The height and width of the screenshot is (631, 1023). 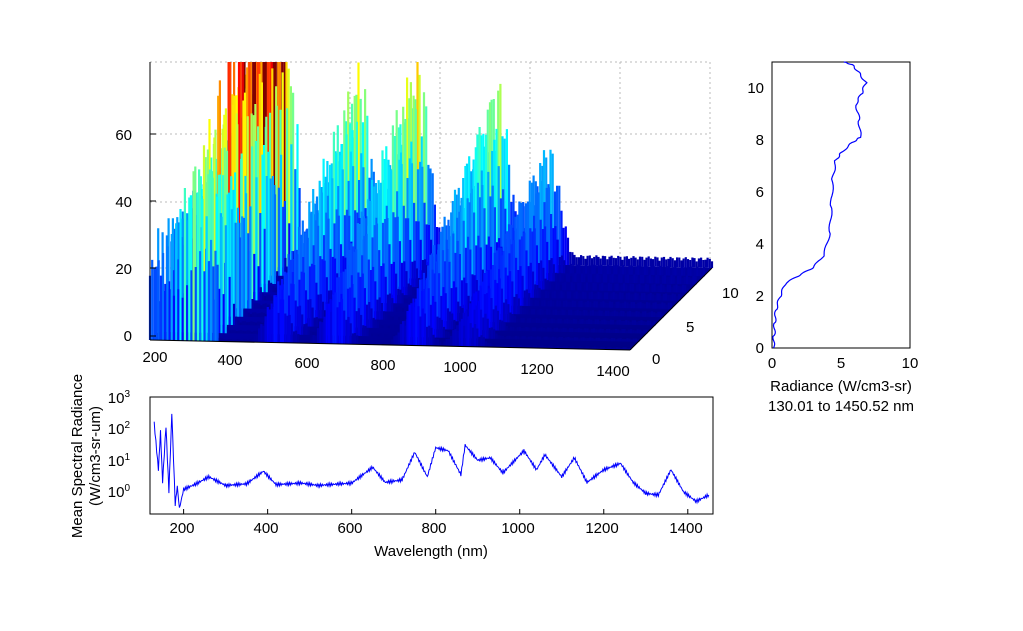 I want to click on x-tick-label-3d: 1200, so click(x=536, y=369).